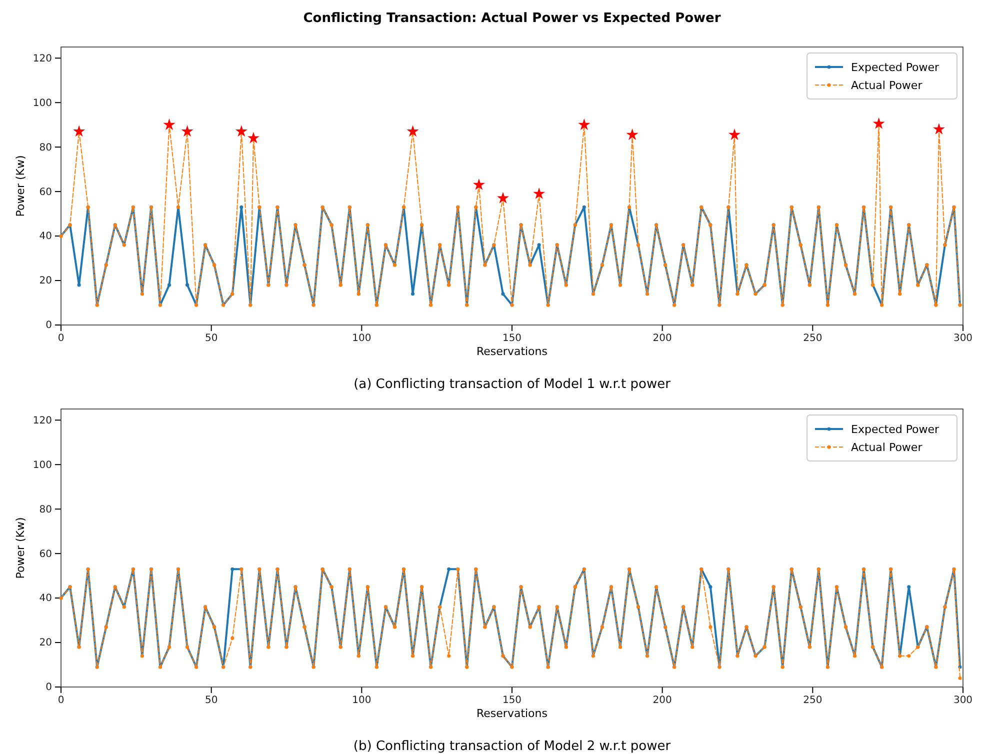 This screenshot has height=754, width=983. Describe the element at coordinates (513, 384) in the screenshot. I see `text: (a) Conflicting transaction of Model 1 w.r.t power` at that location.